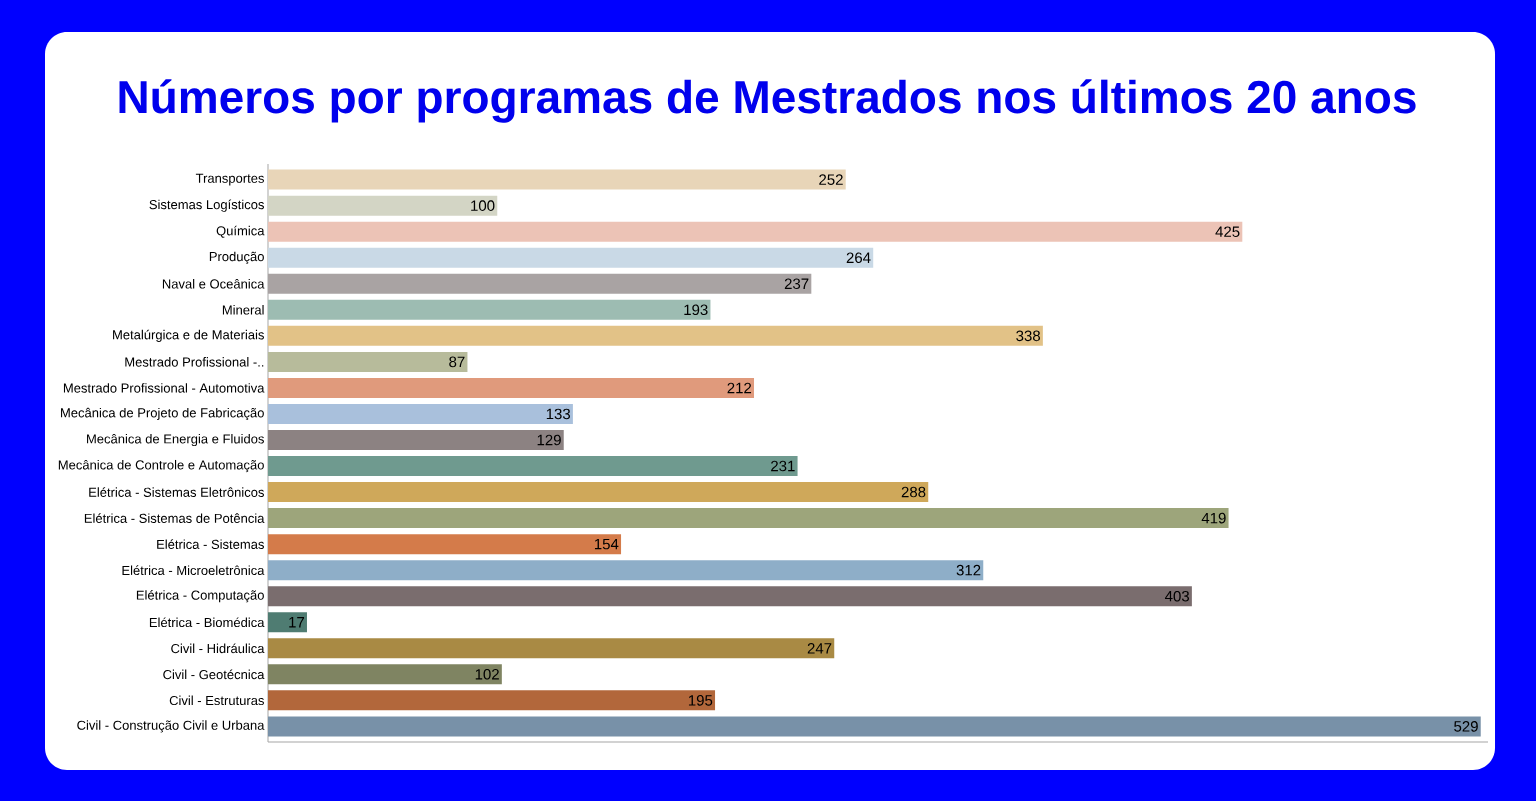  What do you see at coordinates (162, 414) in the screenshot?
I see `y-tick-label: Mecânica de Projeto de Fabricação` at bounding box center [162, 414].